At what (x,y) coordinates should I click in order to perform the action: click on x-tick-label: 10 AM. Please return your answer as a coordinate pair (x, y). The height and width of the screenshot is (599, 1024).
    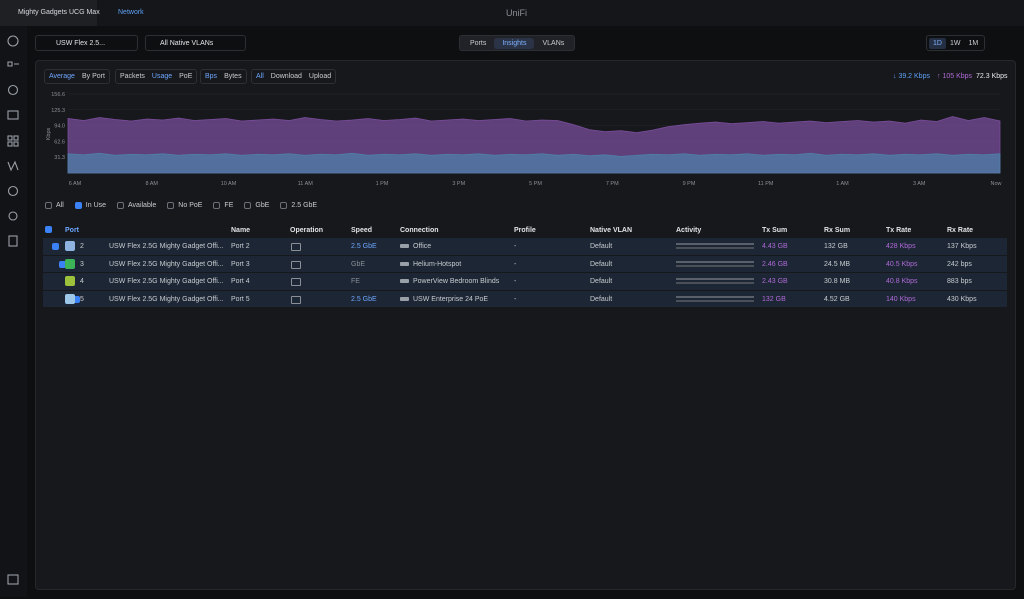
    Looking at the image, I should click on (229, 184).